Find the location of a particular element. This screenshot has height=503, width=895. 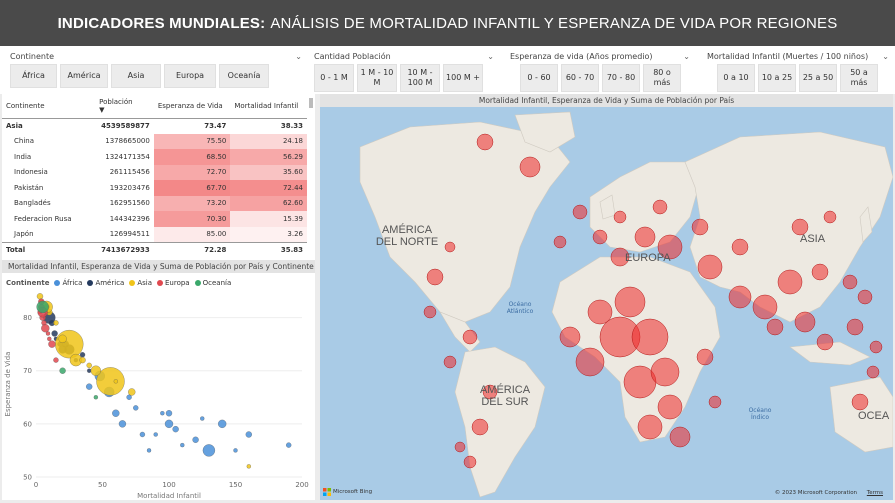

legend-item-oceania: Oceanía is located at coordinates (212, 283).